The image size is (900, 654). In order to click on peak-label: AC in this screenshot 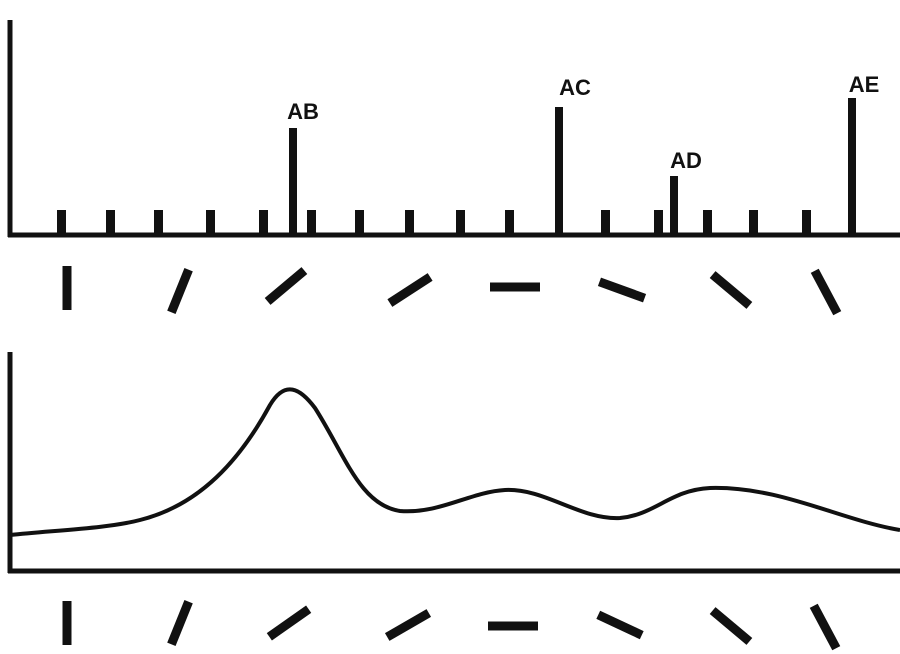, I will do `click(575, 87)`.